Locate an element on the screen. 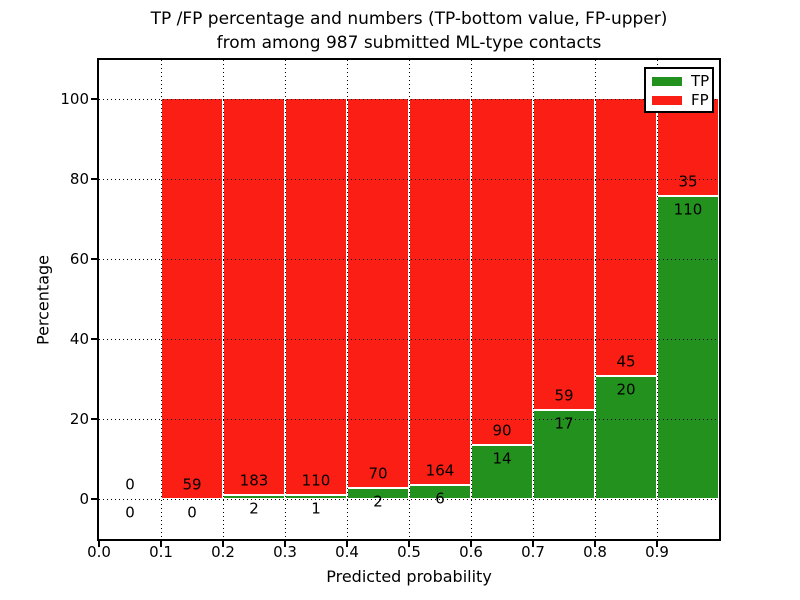 The height and width of the screenshot is (600, 800). tp-count-label: 14 is located at coordinates (502, 458).